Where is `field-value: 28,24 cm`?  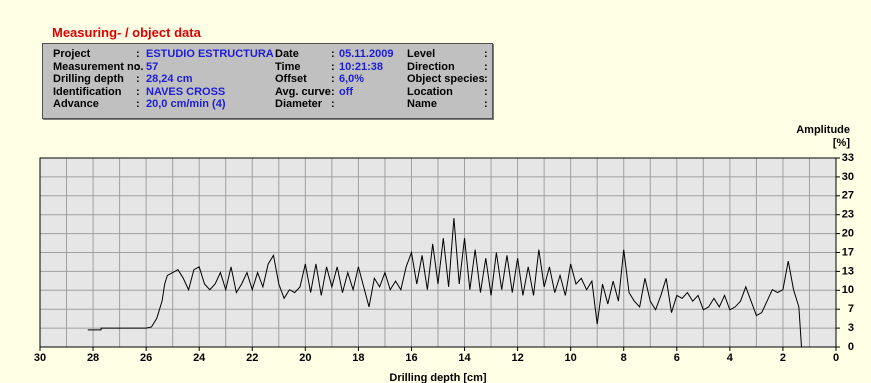
field-value: 28,24 cm is located at coordinates (169, 79).